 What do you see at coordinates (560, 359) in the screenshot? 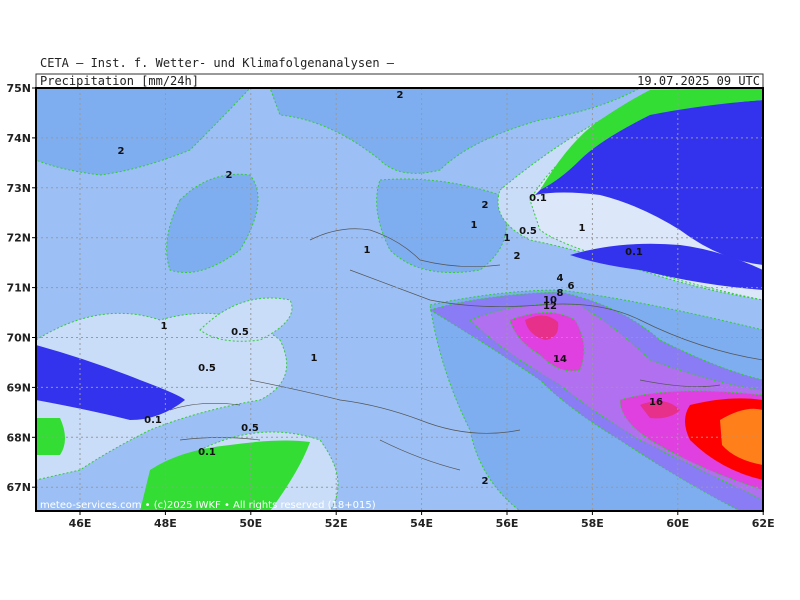
I see `contour-label: 14` at bounding box center [560, 359].